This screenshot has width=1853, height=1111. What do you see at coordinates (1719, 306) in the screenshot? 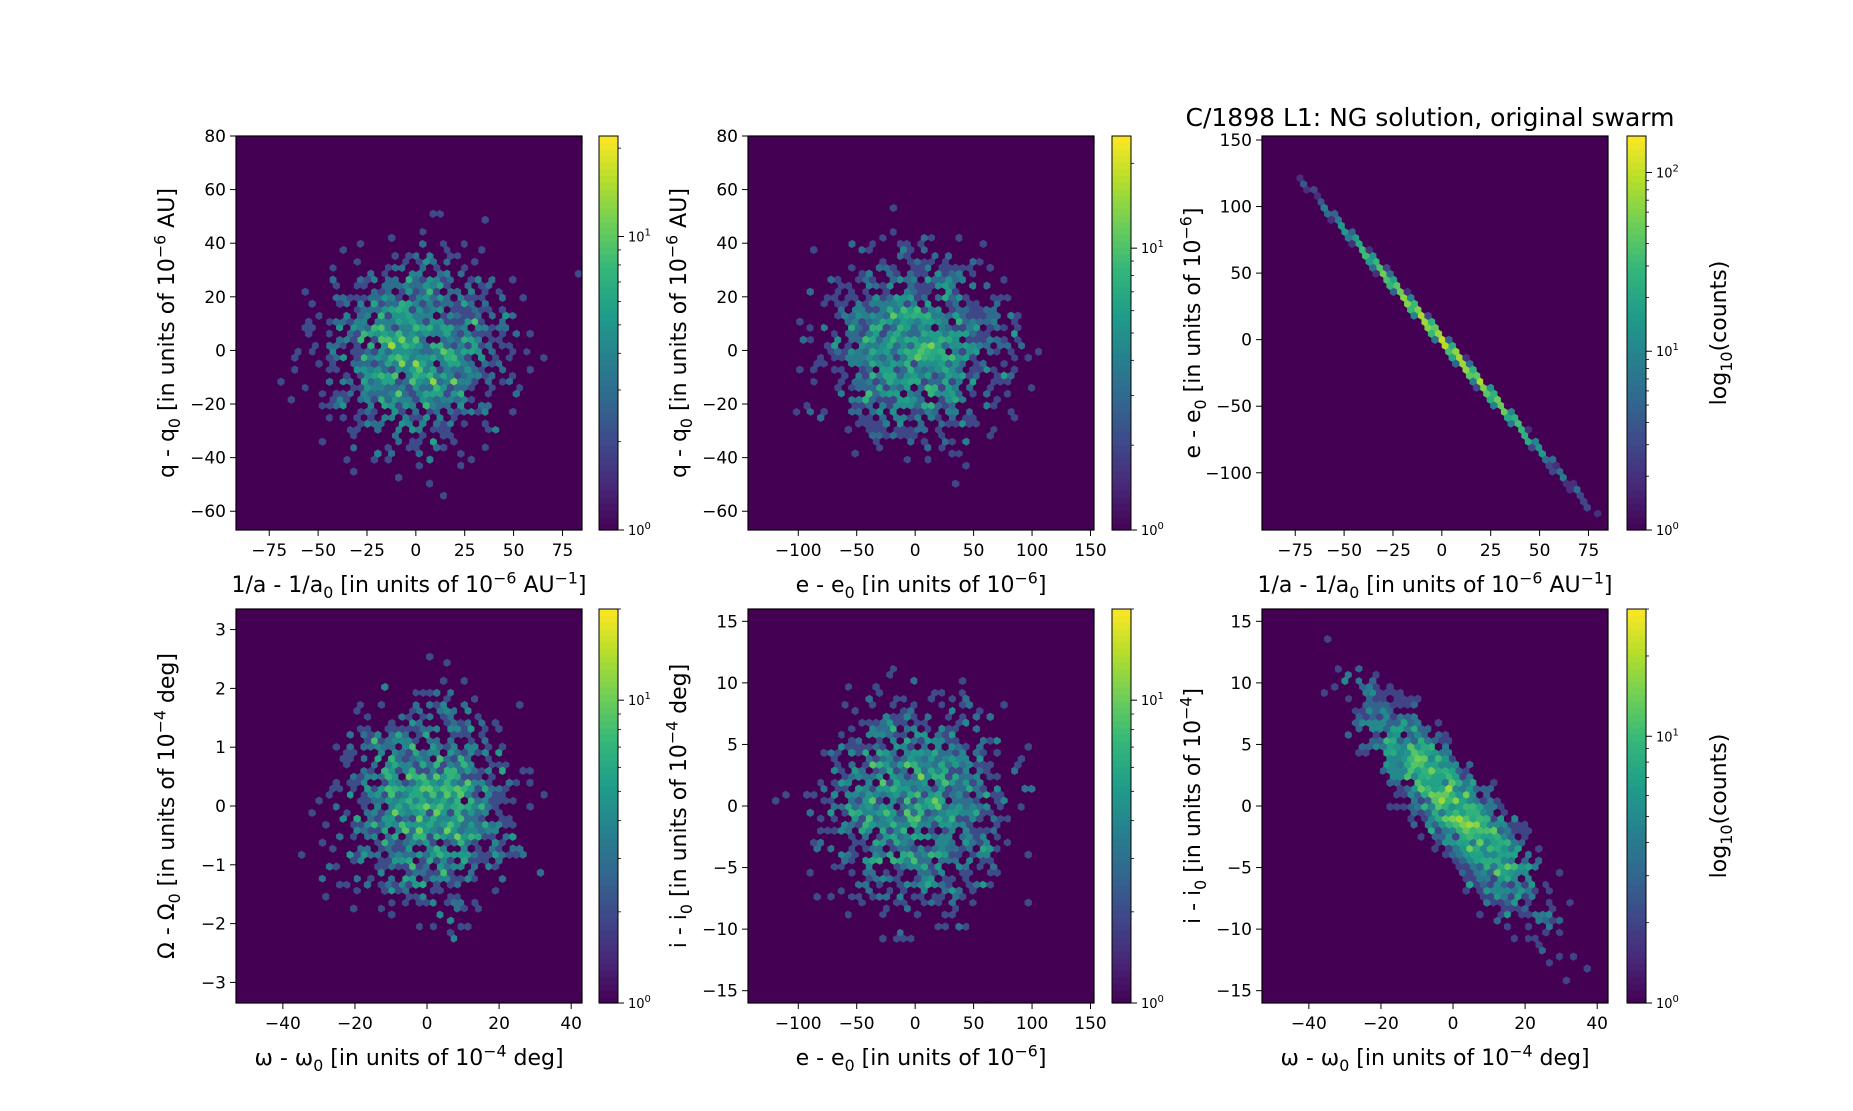
I see `colorbar-label-tail: (counts)` at bounding box center [1719, 306].